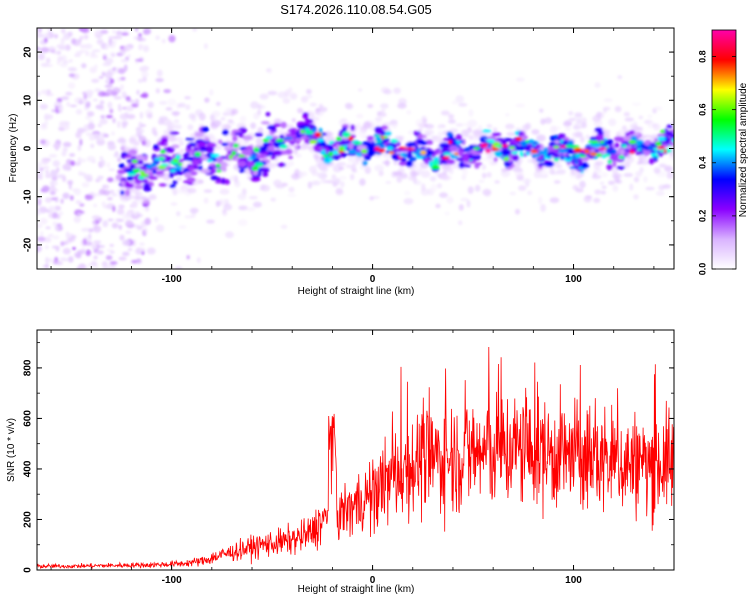 This screenshot has height=600, width=750. Describe the element at coordinates (702, 109) in the screenshot. I see `colorbar-tick-label: 0.6` at that location.